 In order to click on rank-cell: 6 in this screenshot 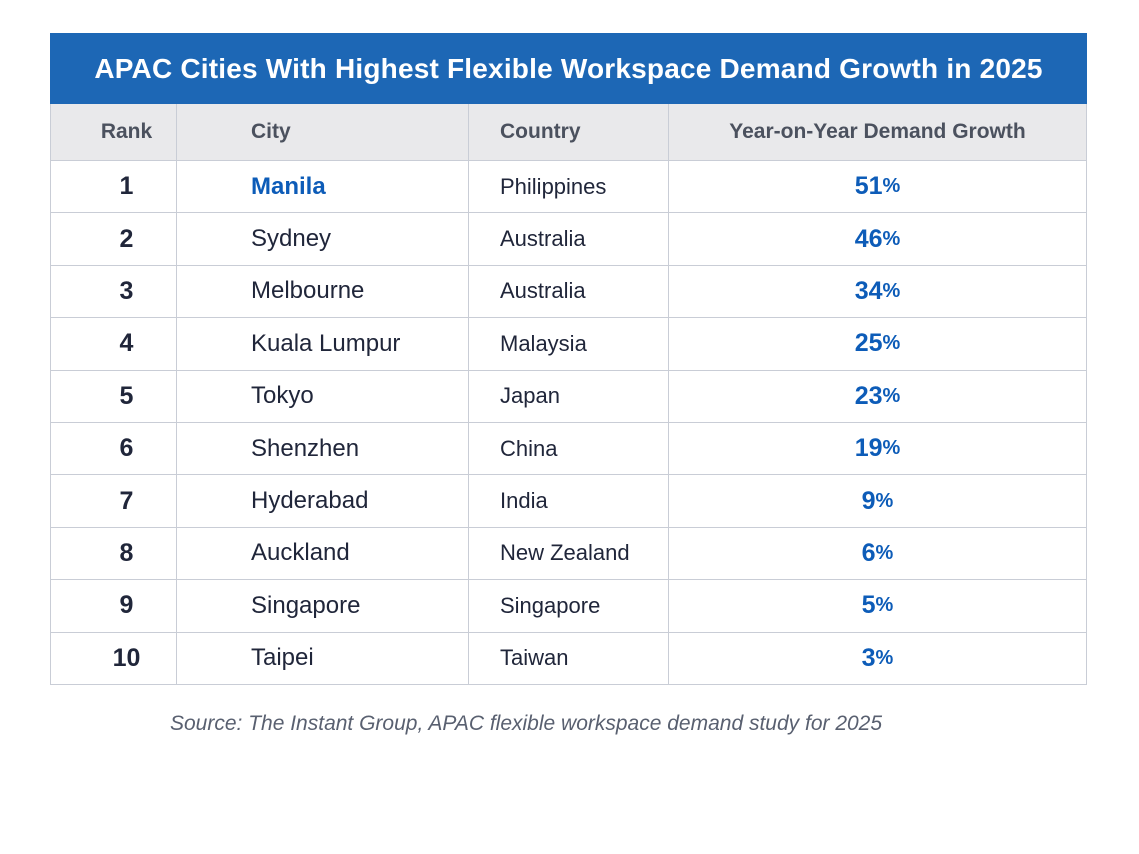, I will do `click(126, 448)`.